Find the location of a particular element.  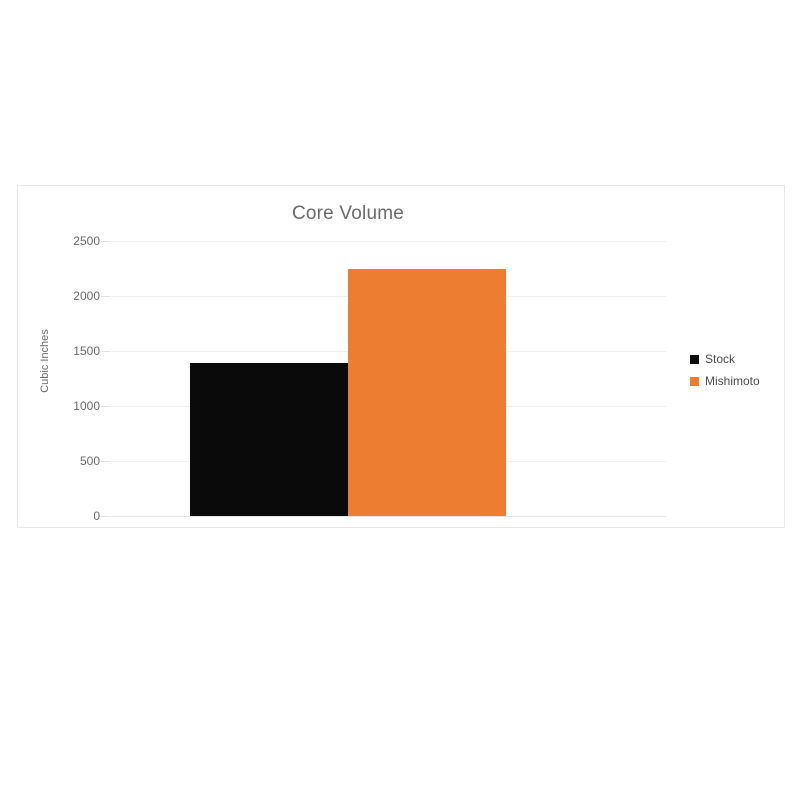

legend-label: Stock is located at coordinates (720, 359).